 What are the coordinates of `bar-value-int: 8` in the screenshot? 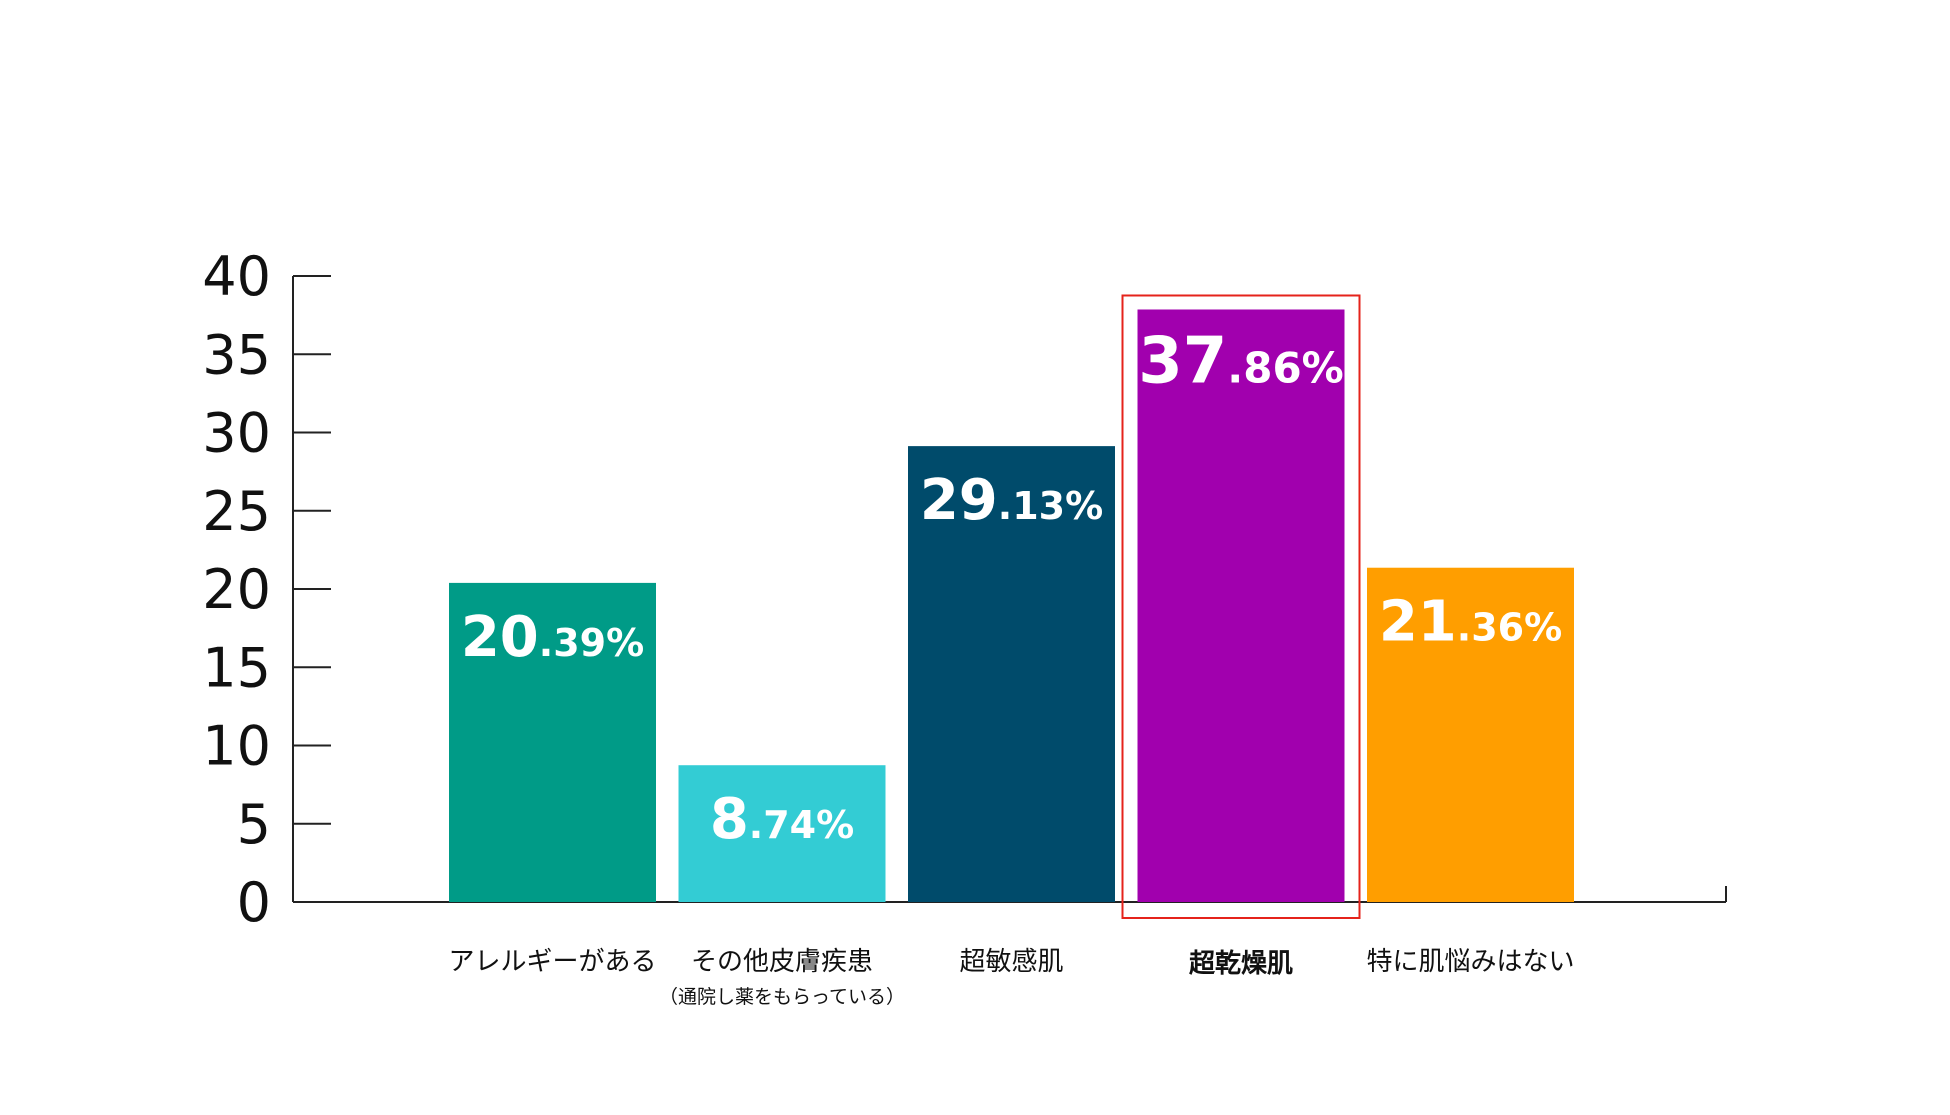 It's located at (729, 819).